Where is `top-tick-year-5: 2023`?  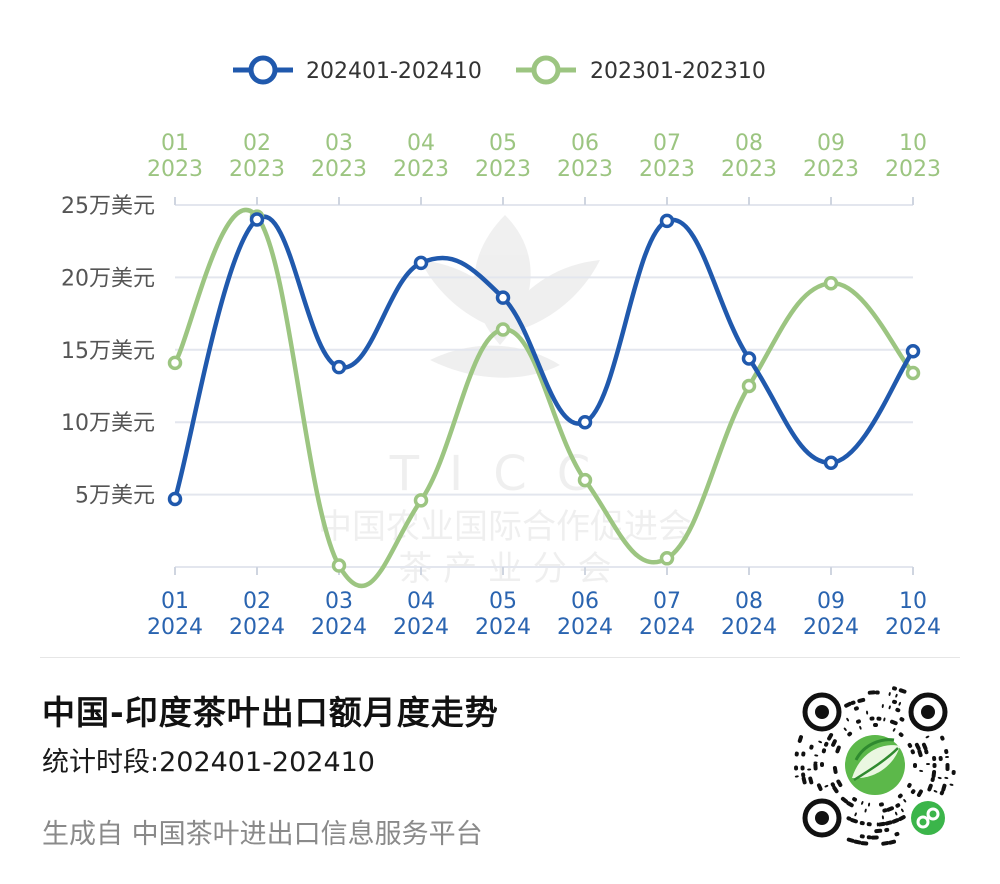 top-tick-year-5: 2023 is located at coordinates (585, 169).